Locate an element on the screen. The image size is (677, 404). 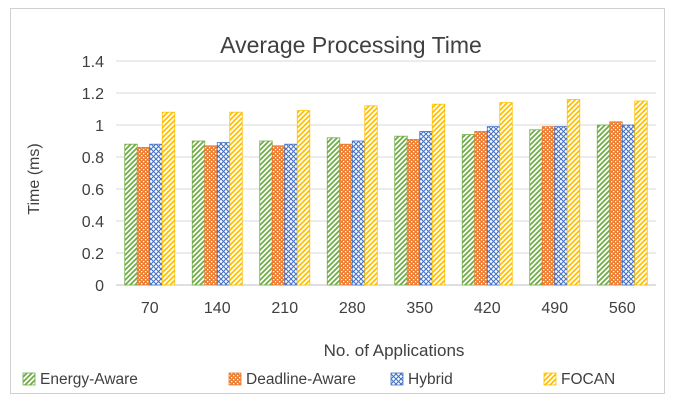
legend-item-focan: FOCAN is located at coordinates (579, 379).